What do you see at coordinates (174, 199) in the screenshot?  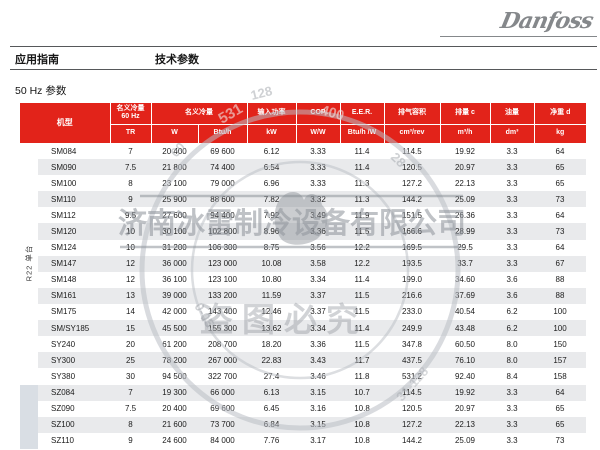 I see `value-cell: 25 900` at bounding box center [174, 199].